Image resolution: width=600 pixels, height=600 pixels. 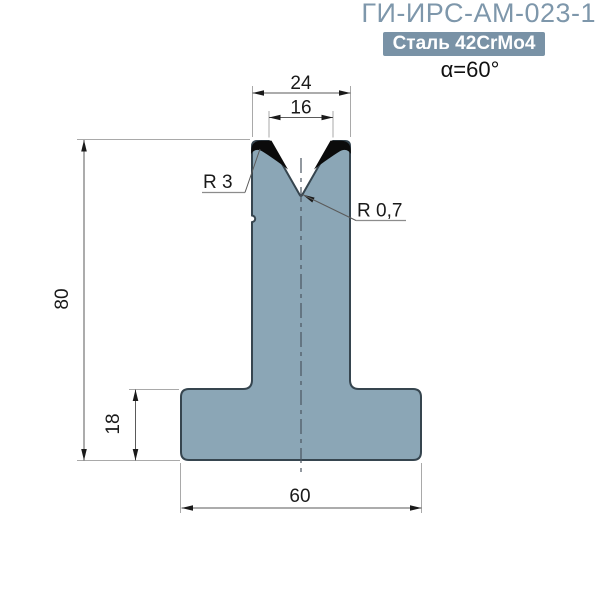 I want to click on dim-label-base-height: 18, so click(x=113, y=423).